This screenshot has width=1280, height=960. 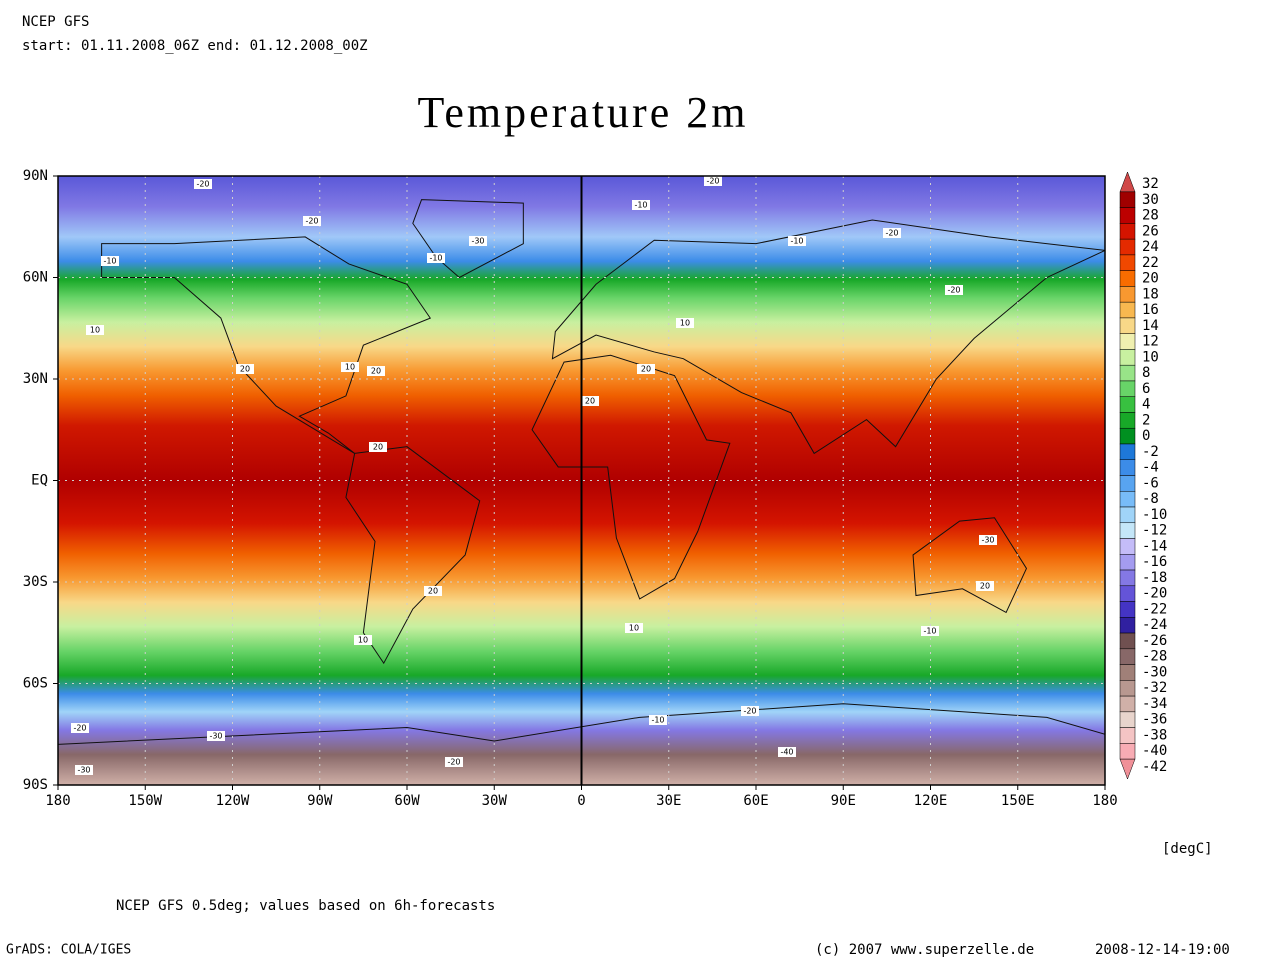 What do you see at coordinates (668, 801) in the screenshot?
I see `x-tick-label: 30E` at bounding box center [668, 801].